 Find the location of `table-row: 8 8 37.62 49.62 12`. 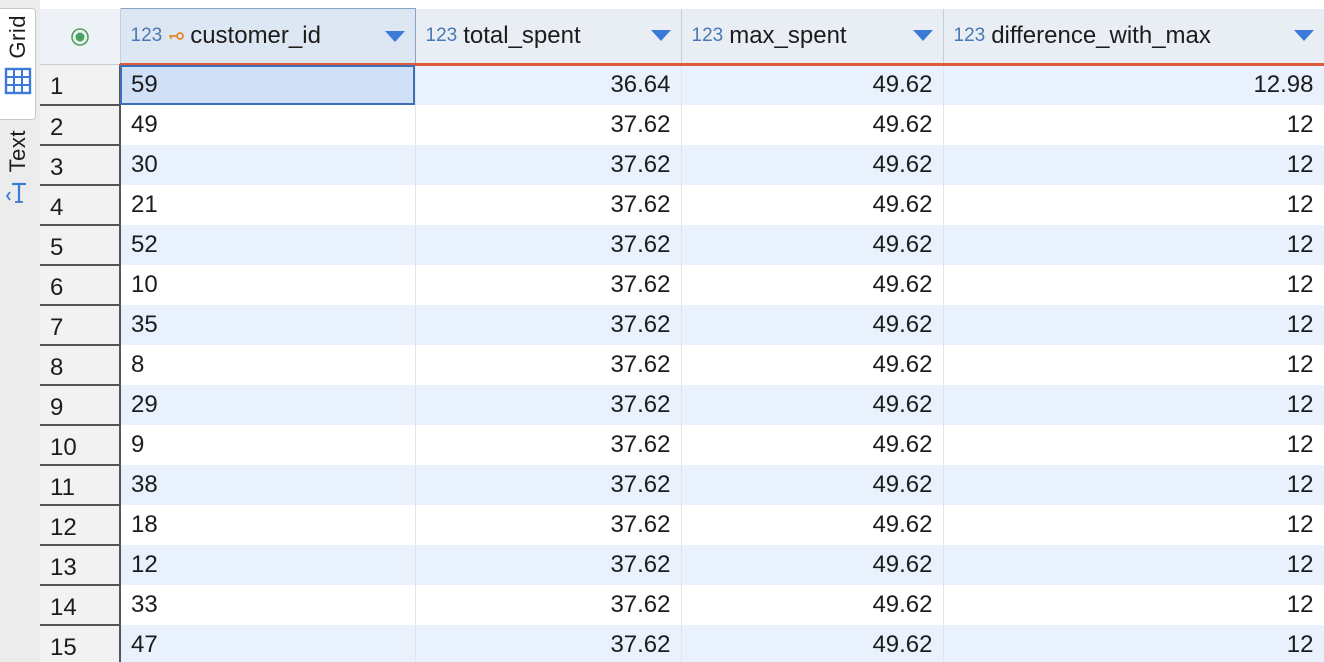

table-row: 8 8 37.62 49.62 12 is located at coordinates (682, 365).